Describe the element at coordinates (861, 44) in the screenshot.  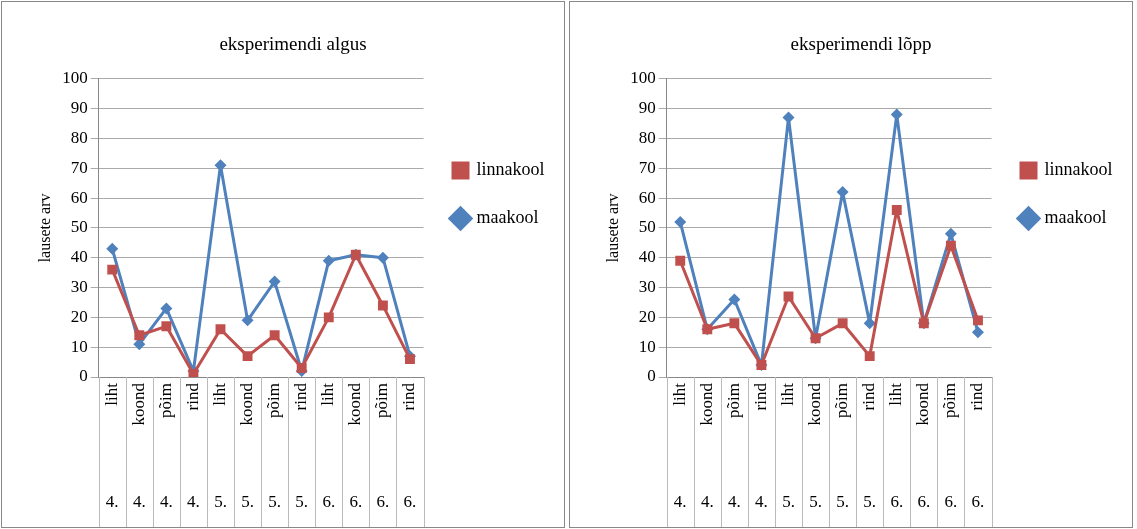
I see `chart-title: eksperimendi lõpp` at that location.